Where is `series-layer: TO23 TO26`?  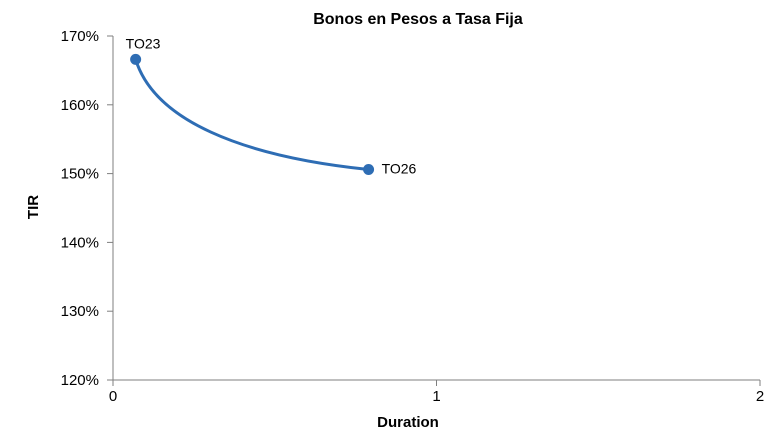 series-layer: TO23 TO26 is located at coordinates (271, 105).